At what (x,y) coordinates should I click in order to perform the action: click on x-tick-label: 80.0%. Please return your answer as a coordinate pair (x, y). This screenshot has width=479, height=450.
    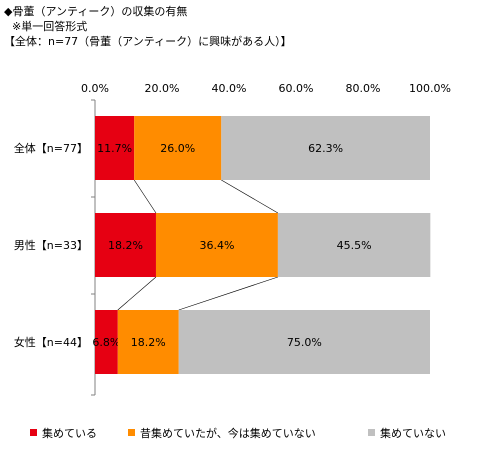
    Looking at the image, I should click on (363, 88).